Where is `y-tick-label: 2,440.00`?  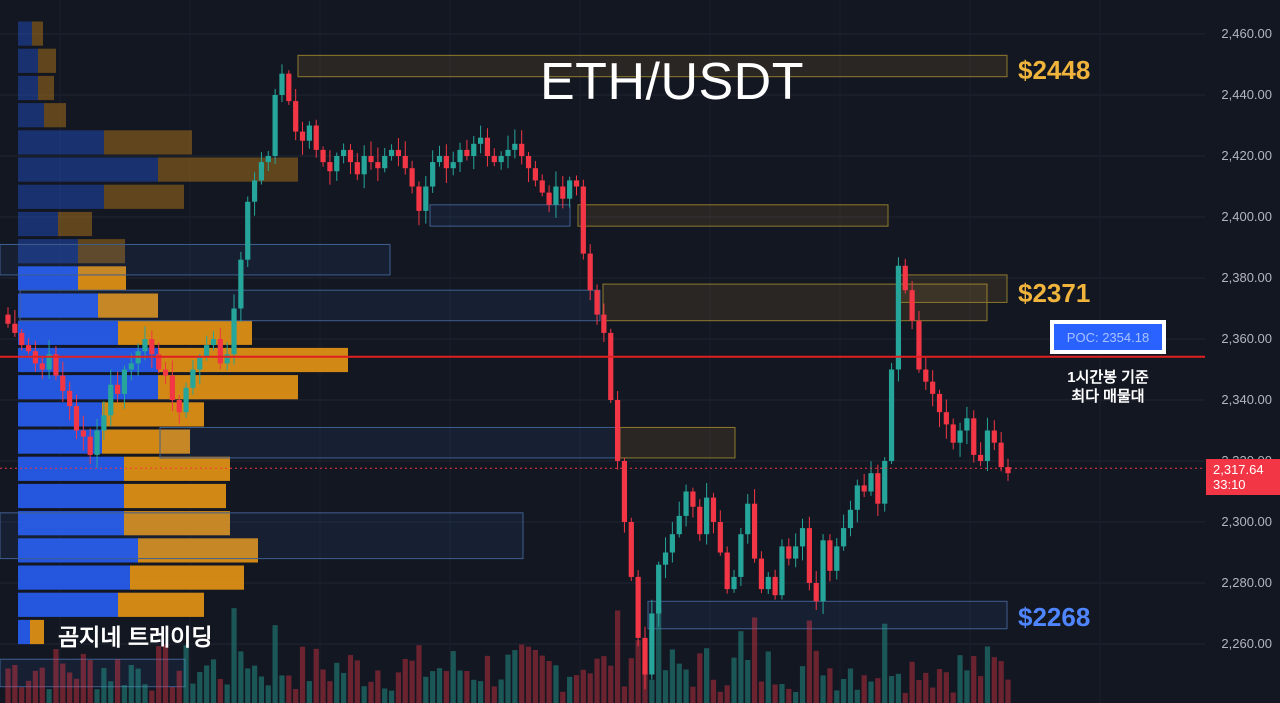
y-tick-label: 2,440.00 is located at coordinates (1246, 94).